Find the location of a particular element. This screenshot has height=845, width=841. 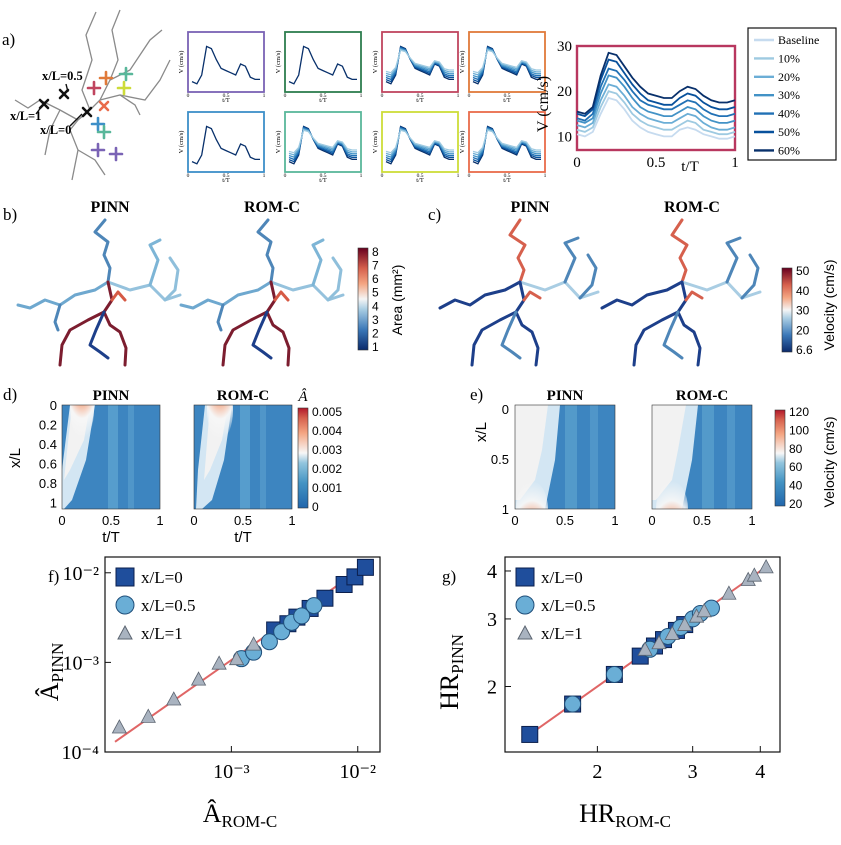

panel-label-g: g) is located at coordinates (449, 576).